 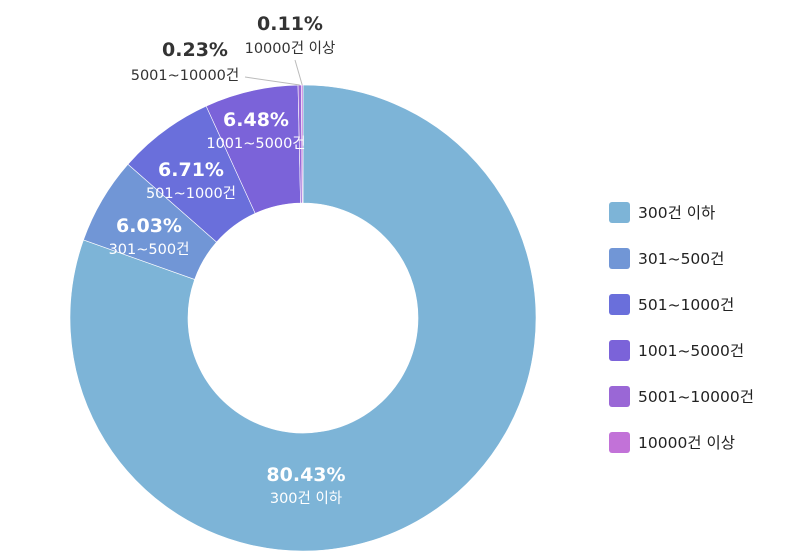 What do you see at coordinates (191, 170) in the screenshot?
I see `slice-3-percent-label: 6.71%` at bounding box center [191, 170].